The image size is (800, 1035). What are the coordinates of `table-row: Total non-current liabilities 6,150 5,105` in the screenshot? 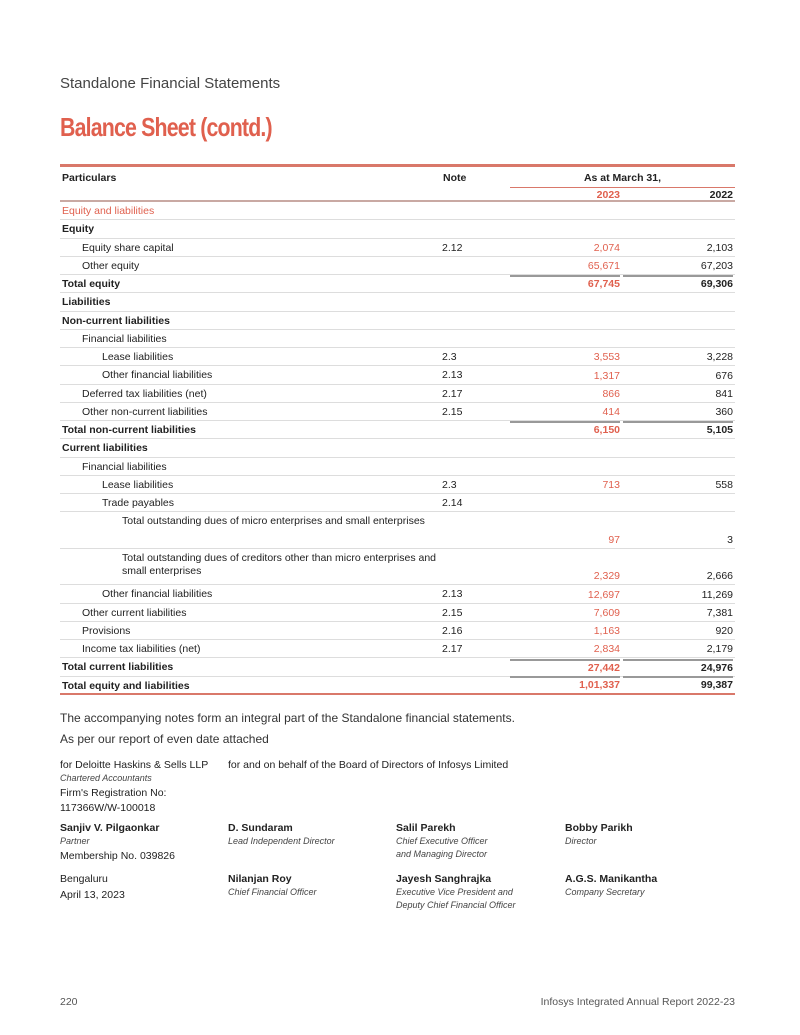 It's located at (397, 430).